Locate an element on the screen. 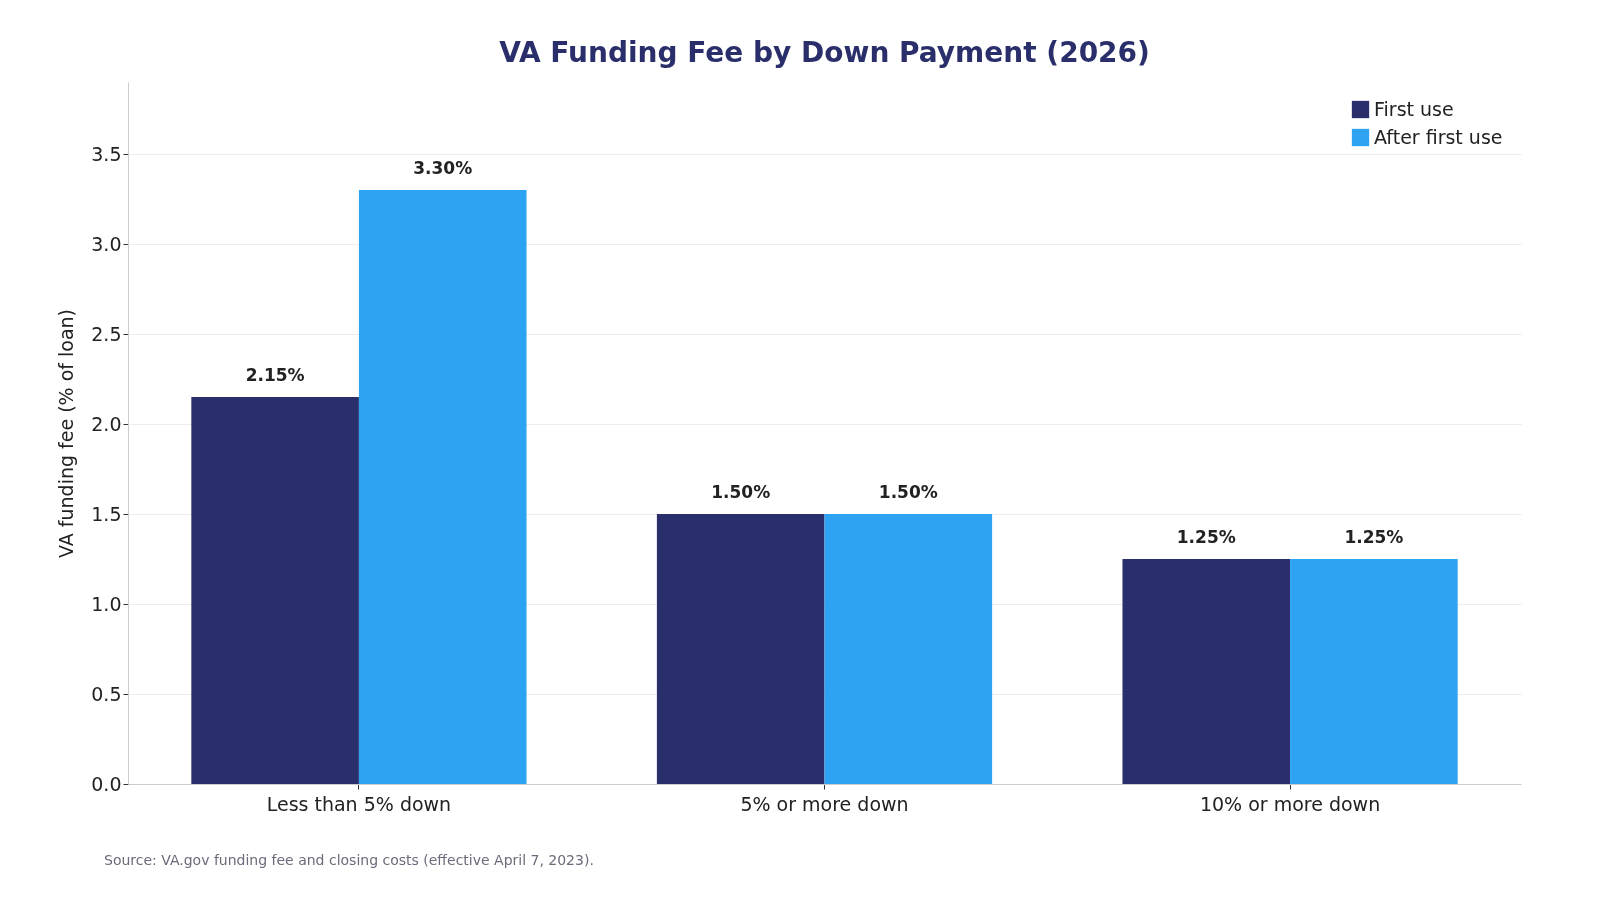 This screenshot has width=1600, height=900. y-tick-label: 2.0 is located at coordinates (106, 423).